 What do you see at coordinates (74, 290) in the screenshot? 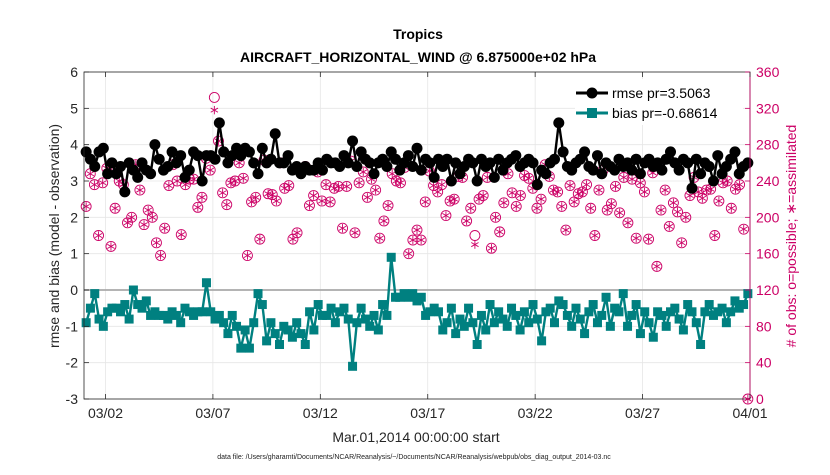
I see `left-tick-label: 0` at bounding box center [74, 290].